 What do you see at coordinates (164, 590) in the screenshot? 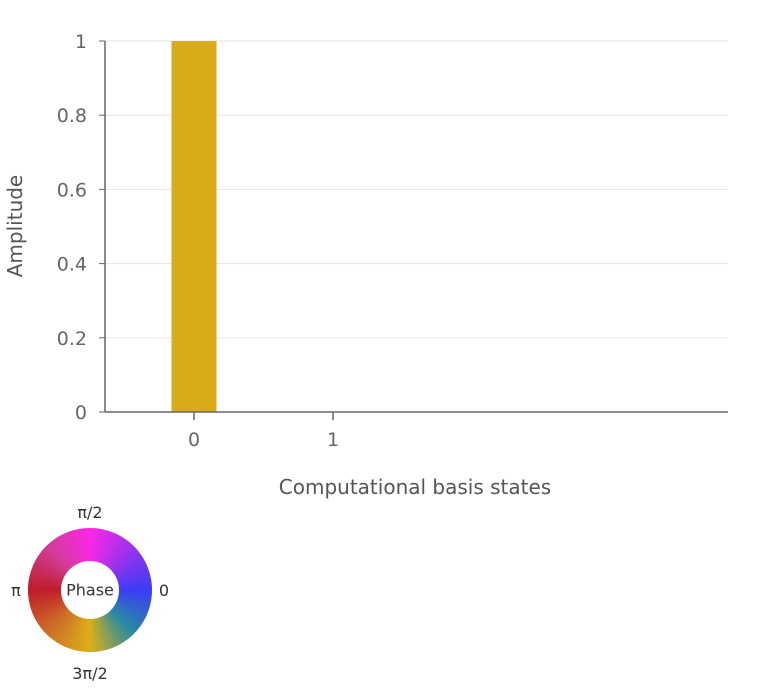
I see `phase-label-right: 0` at bounding box center [164, 590].